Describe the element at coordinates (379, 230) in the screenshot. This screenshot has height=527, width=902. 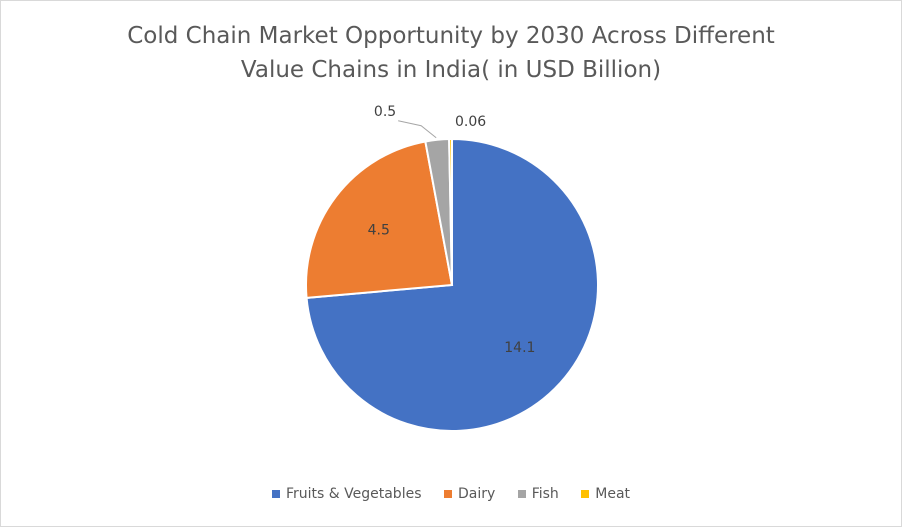
I see `data-label-dairy: 4.5` at that location.